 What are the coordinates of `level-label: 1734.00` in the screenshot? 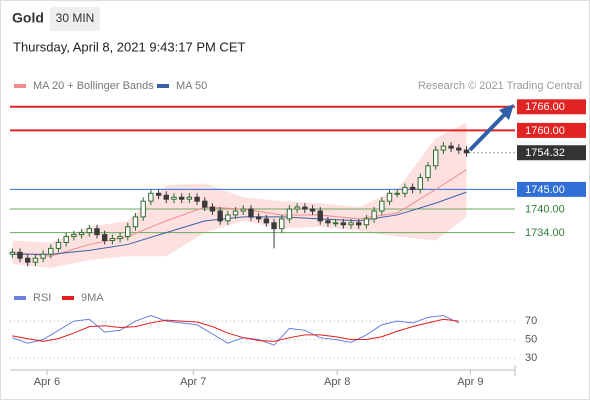 It's located at (545, 233).